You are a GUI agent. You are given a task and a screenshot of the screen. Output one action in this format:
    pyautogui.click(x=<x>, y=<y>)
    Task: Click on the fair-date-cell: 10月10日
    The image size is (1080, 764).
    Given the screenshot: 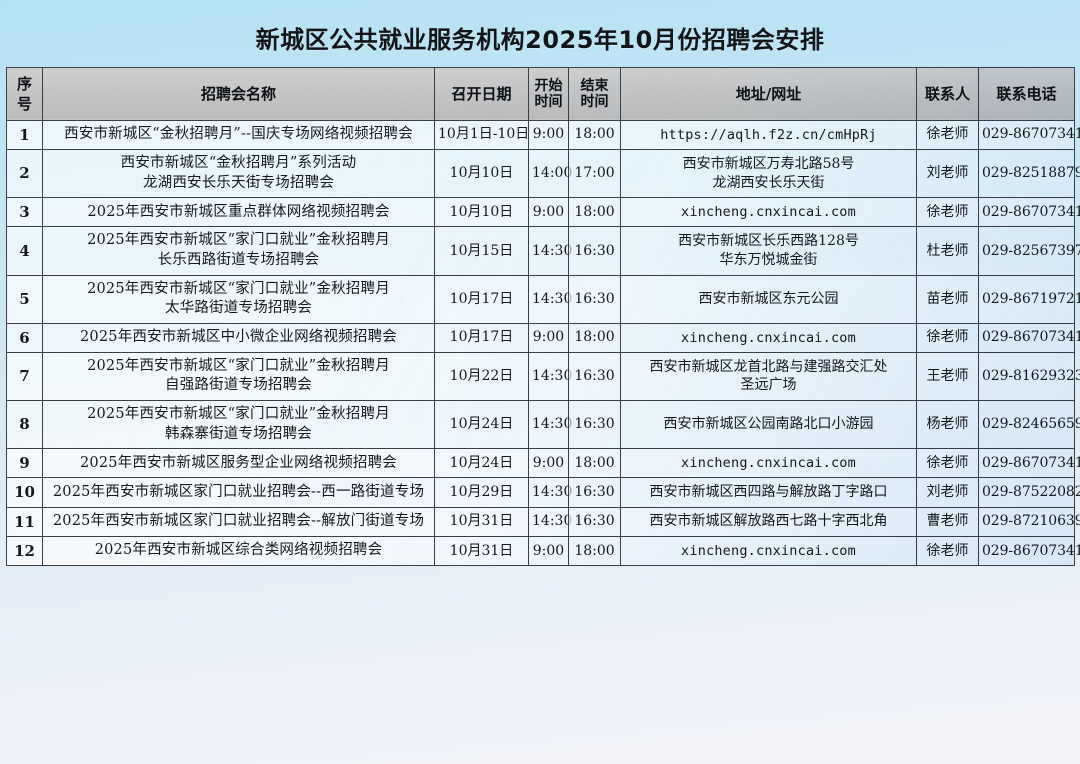 What is the action you would take?
    pyautogui.click(x=481, y=174)
    